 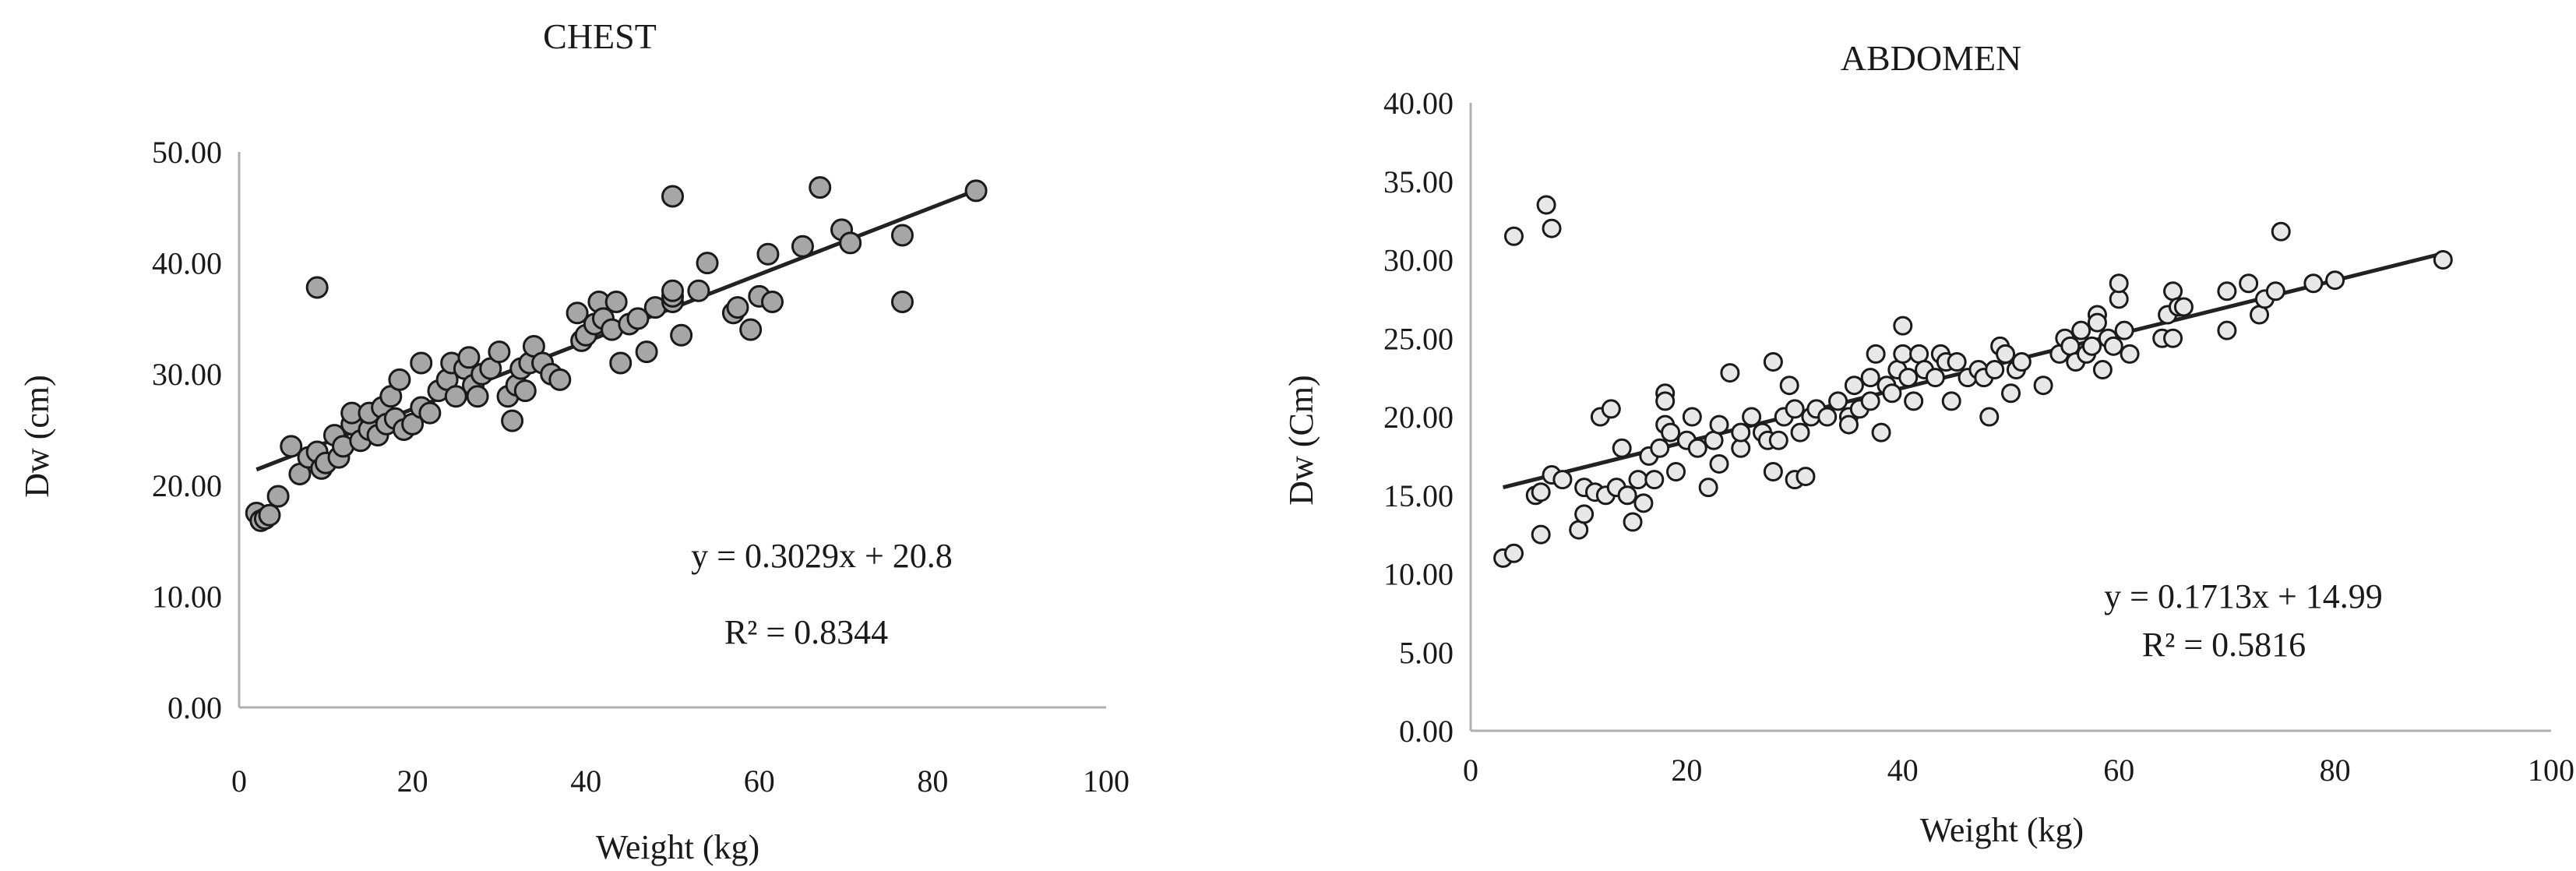 I want to click on chest-y-tick-label: 40.00, so click(x=187, y=263).